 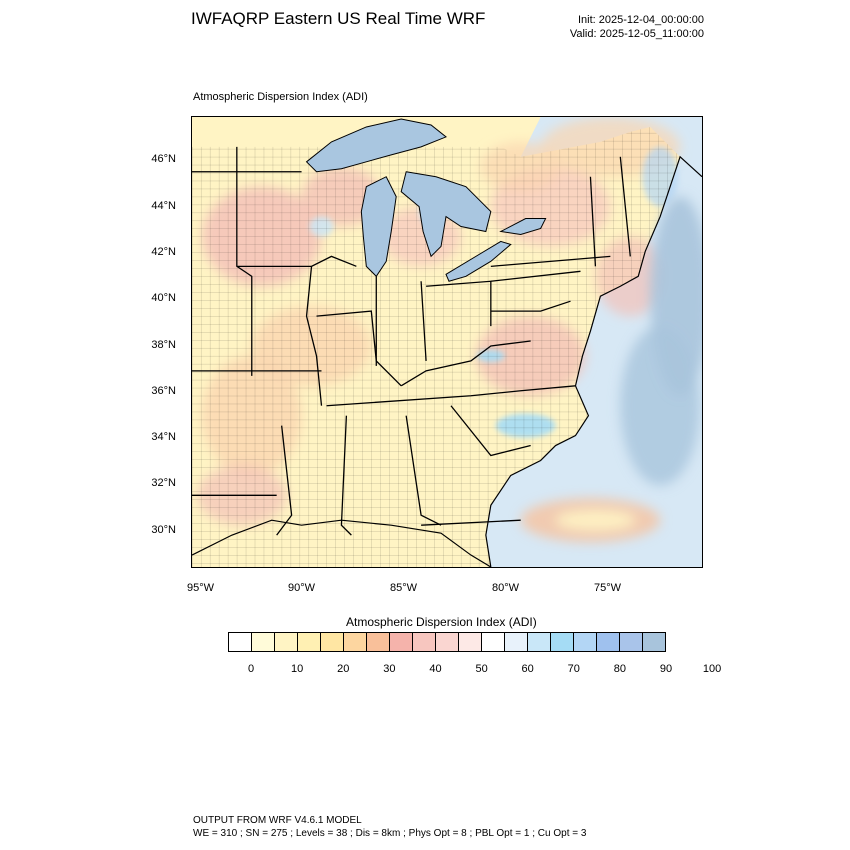 What do you see at coordinates (163, 391) in the screenshot?
I see `lat-tick-label: 36°N` at bounding box center [163, 391].